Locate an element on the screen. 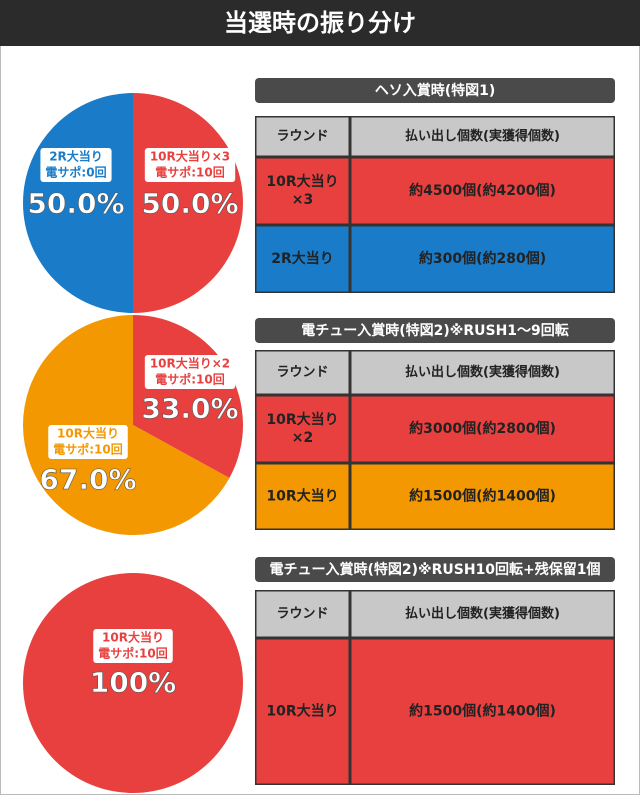 The width and height of the screenshot is (640, 799). slice-label: 電サポ:0回 is located at coordinates (75, 172).